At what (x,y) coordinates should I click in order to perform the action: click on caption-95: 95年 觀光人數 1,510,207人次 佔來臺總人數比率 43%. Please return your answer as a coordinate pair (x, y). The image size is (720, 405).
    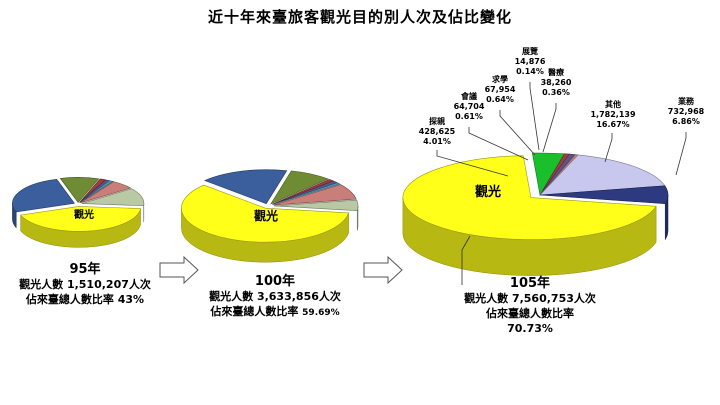
    Looking at the image, I should click on (85, 284).